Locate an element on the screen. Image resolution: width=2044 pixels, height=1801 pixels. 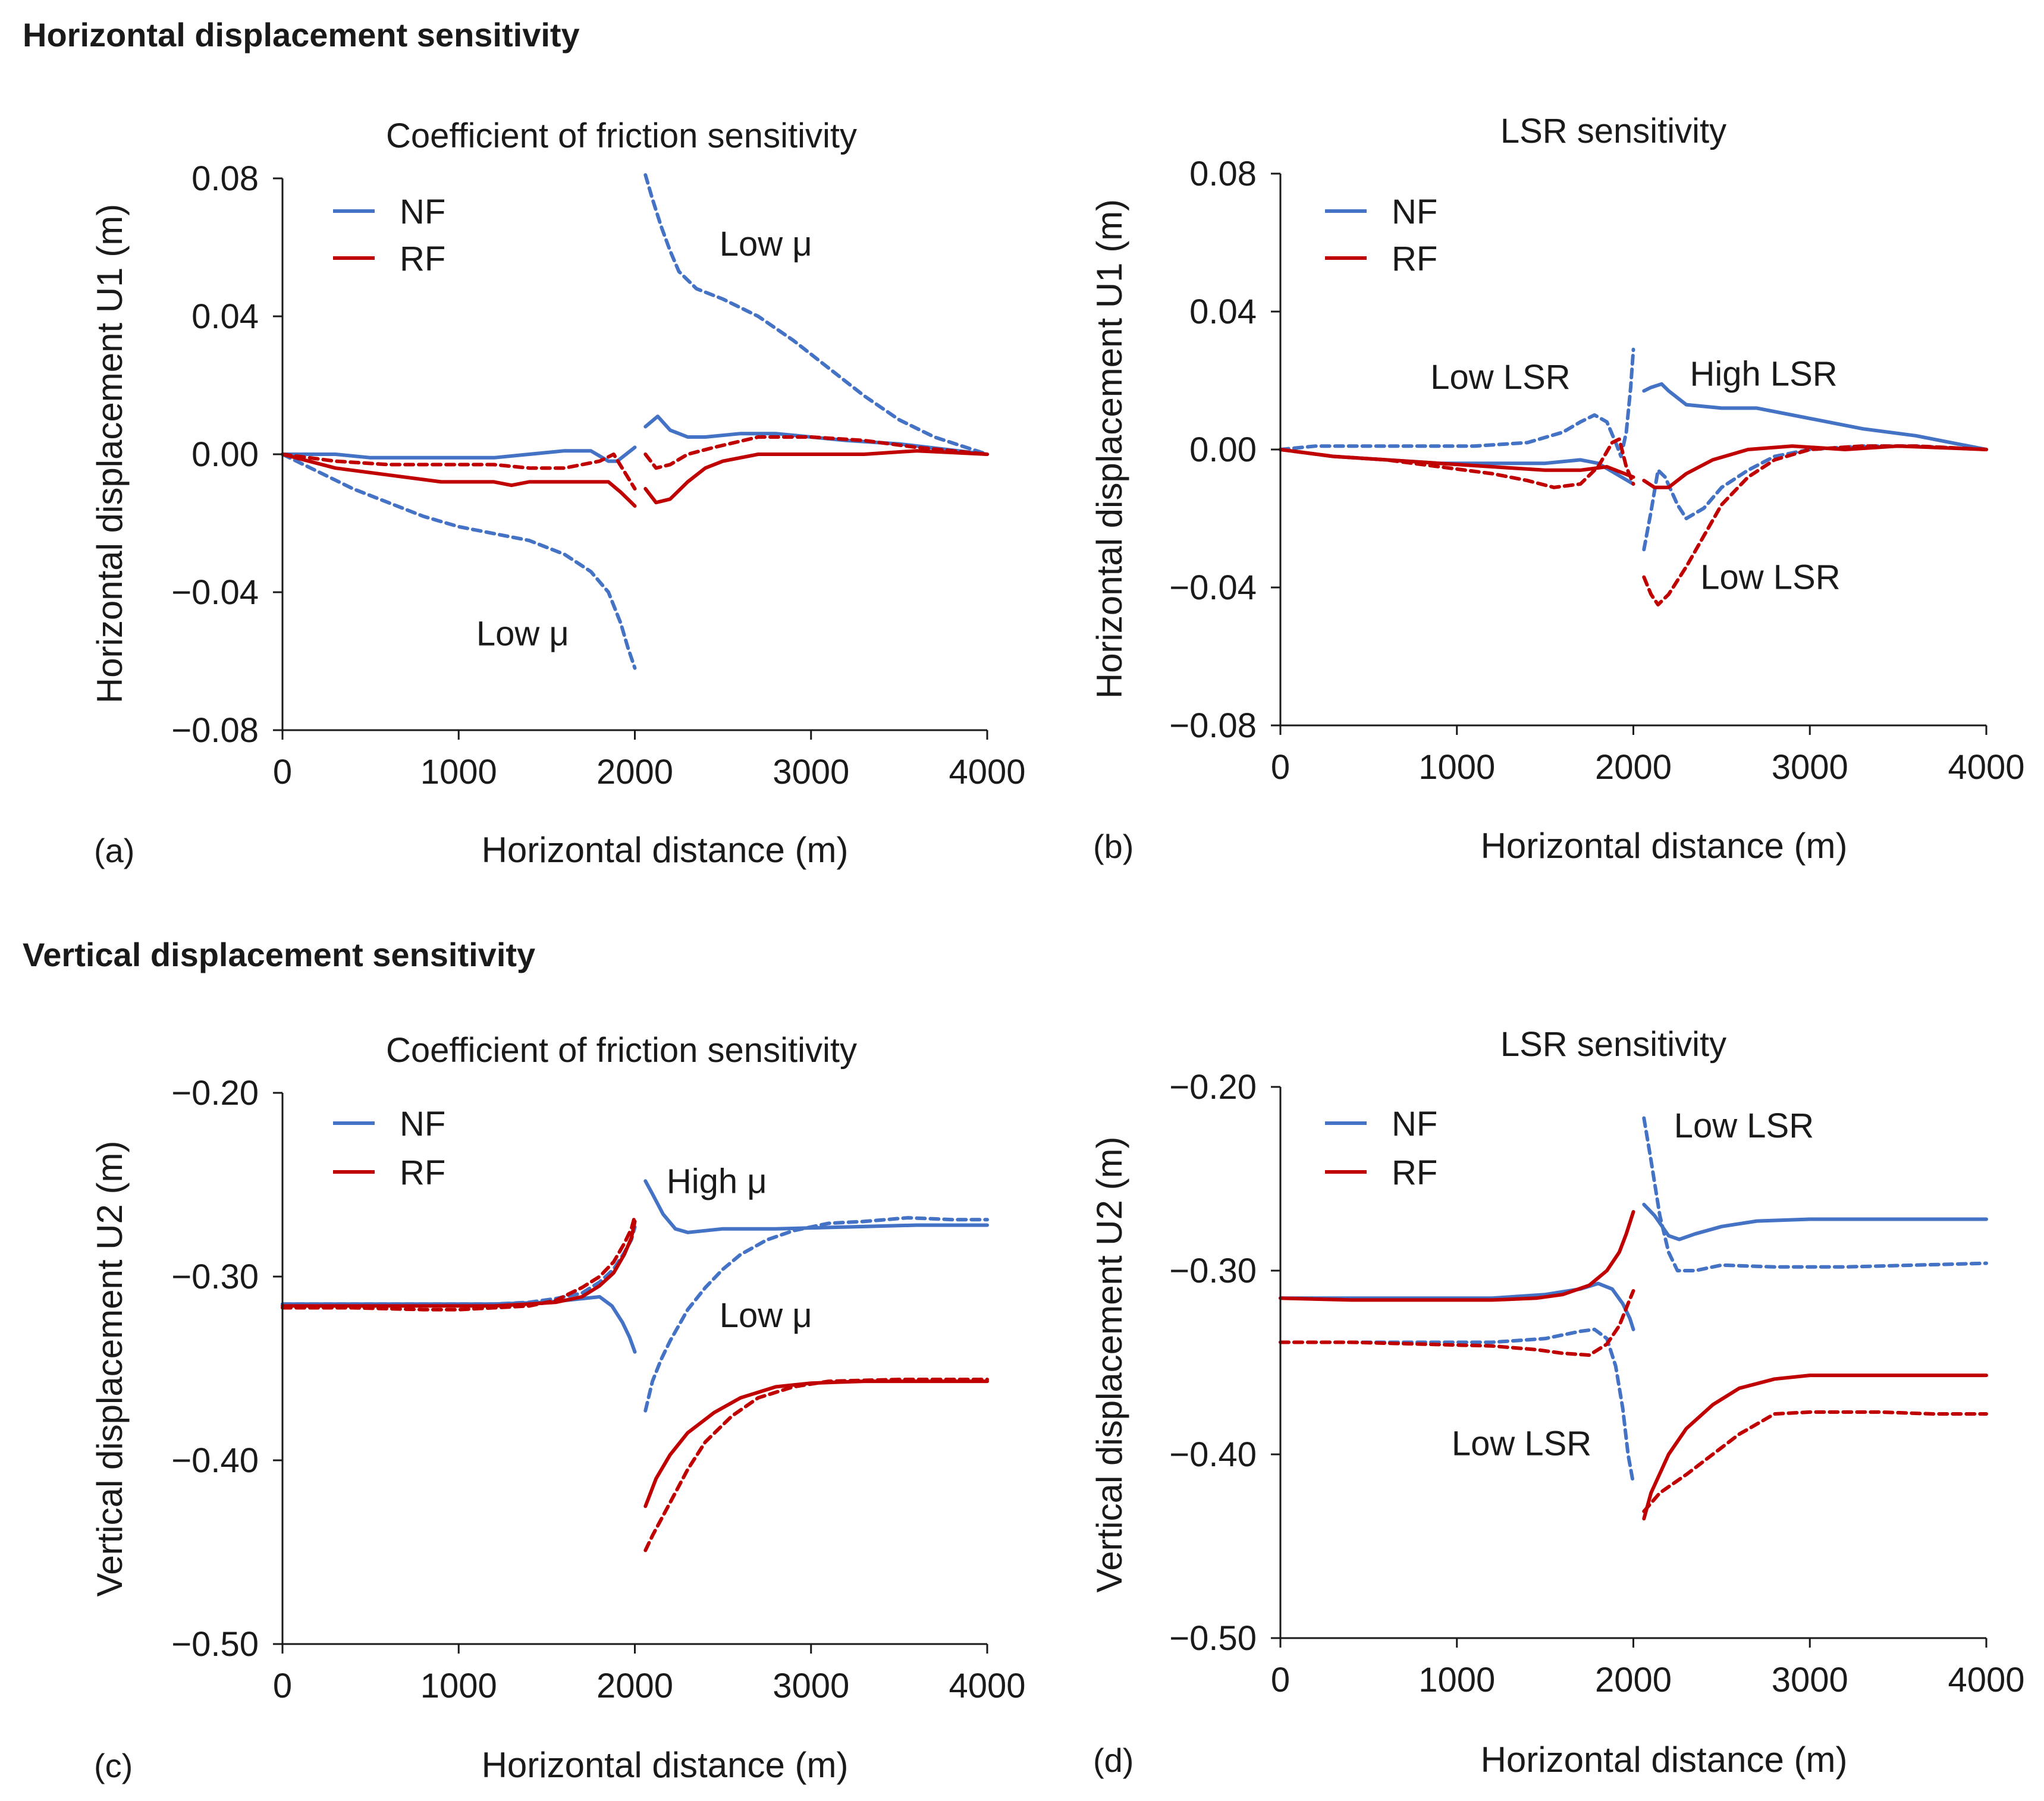
chart-a-y-axis-label: Horizontal displacement U1 (m) is located at coordinates (110, 454).